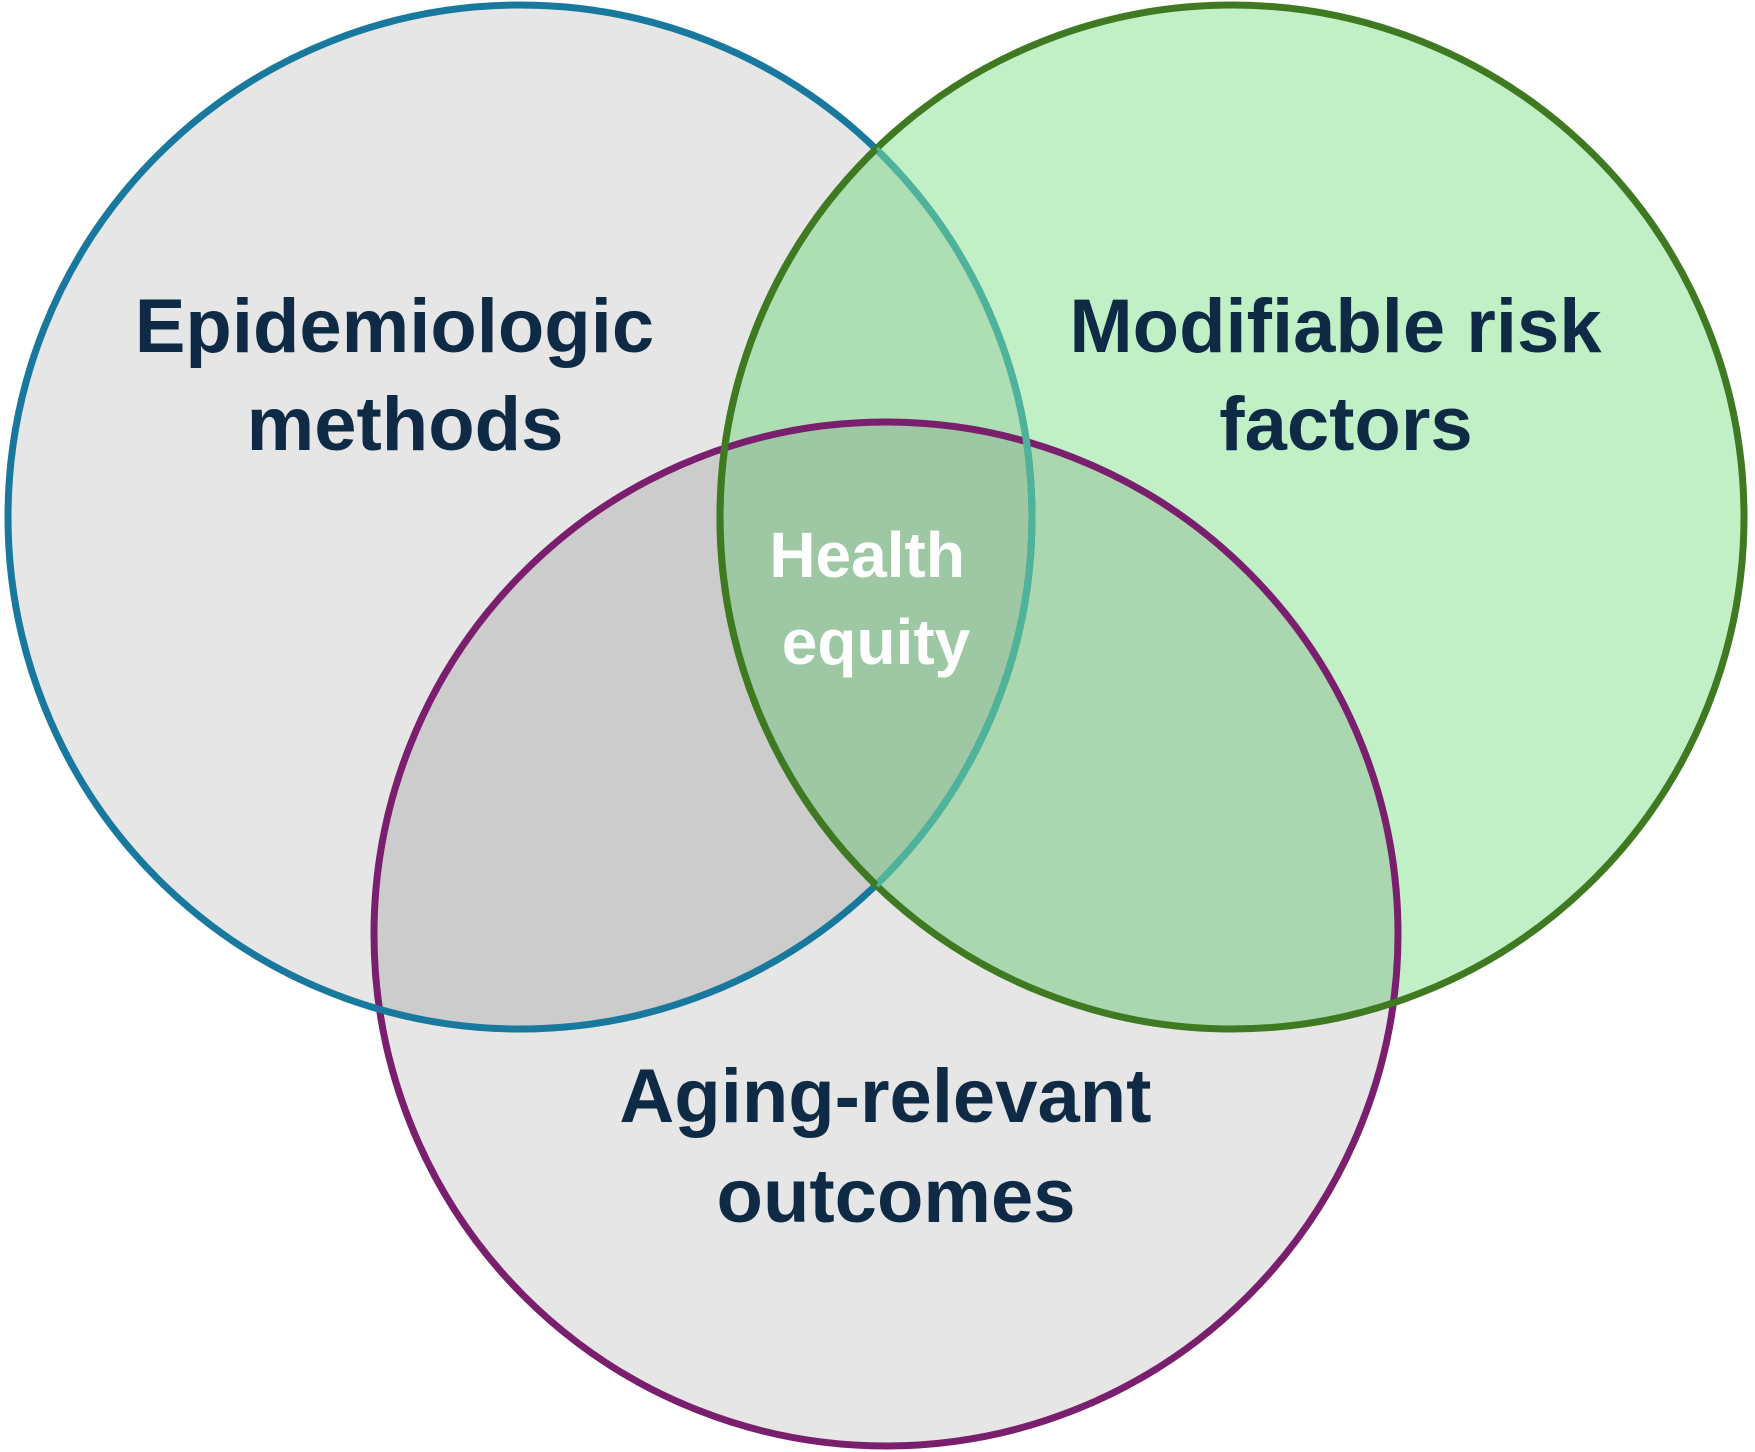 The image size is (1755, 1452). I want to click on label-epidemiologic-methods: Epidemiologic methods, so click(405, 375).